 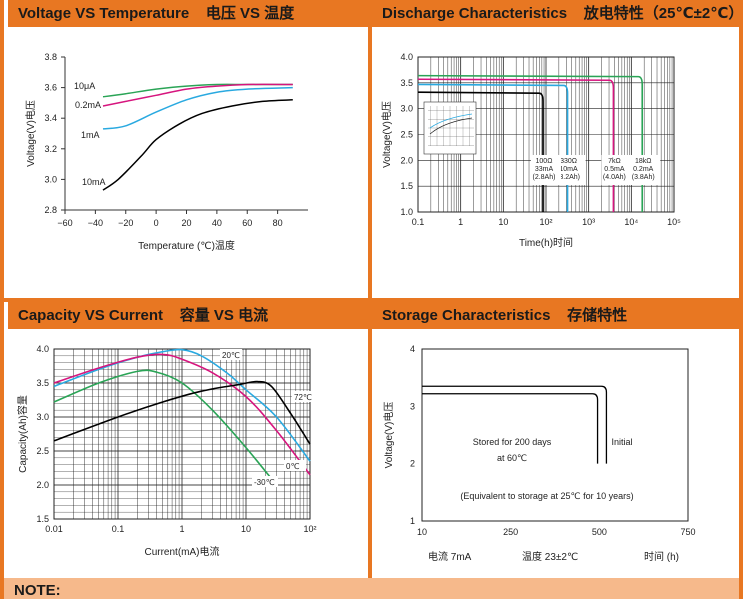 What do you see at coordinates (42, 485) in the screenshot?
I see `cc-y-tick-label: 2.0` at bounding box center [42, 485].